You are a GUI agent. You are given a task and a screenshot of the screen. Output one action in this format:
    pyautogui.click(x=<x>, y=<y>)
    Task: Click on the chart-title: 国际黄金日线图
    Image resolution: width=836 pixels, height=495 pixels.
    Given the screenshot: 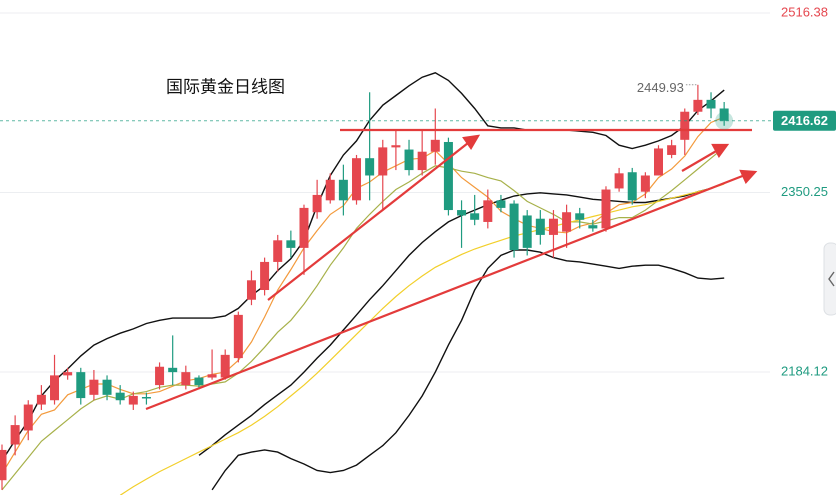 What is the action you would take?
    pyautogui.click(x=225, y=86)
    